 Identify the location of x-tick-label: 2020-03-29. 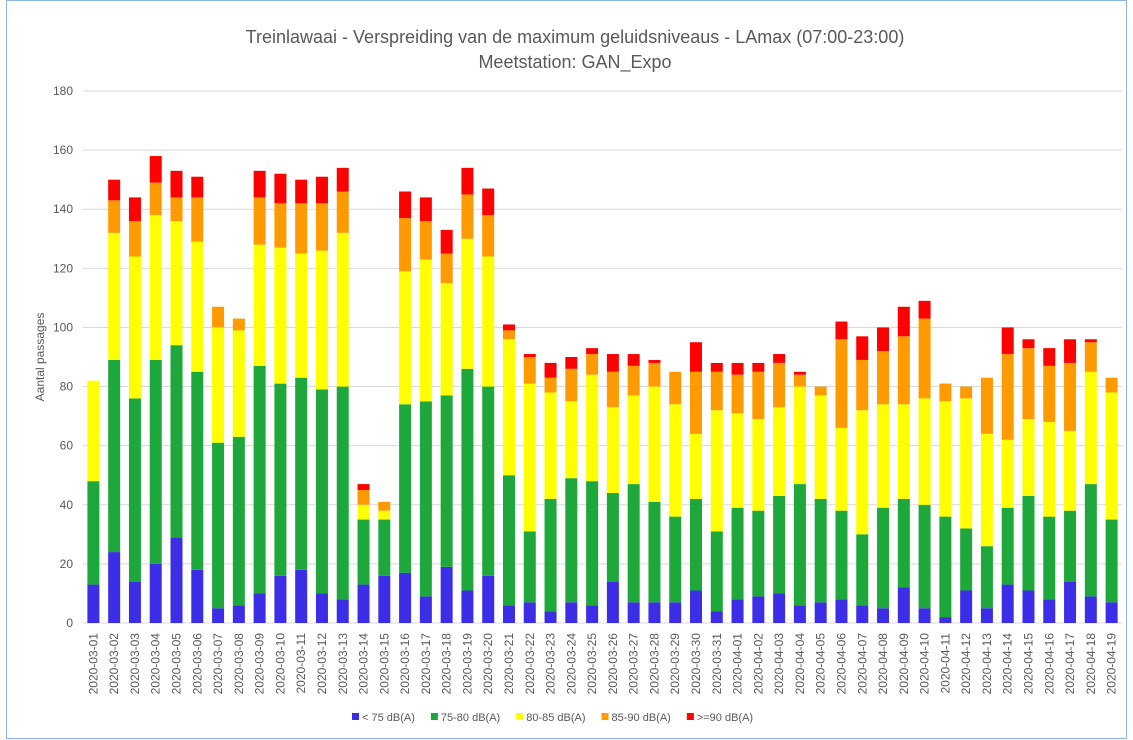
(675, 664).